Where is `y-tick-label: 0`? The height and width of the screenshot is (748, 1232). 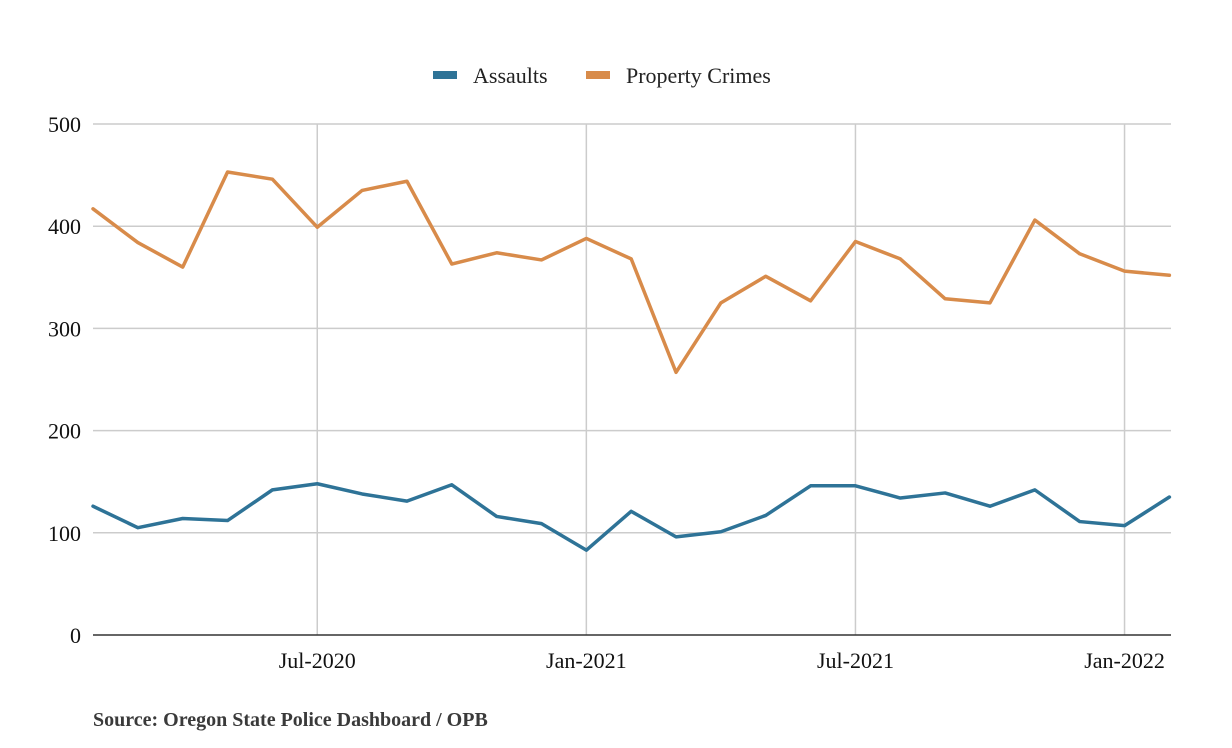 y-tick-label: 0 is located at coordinates (75, 635).